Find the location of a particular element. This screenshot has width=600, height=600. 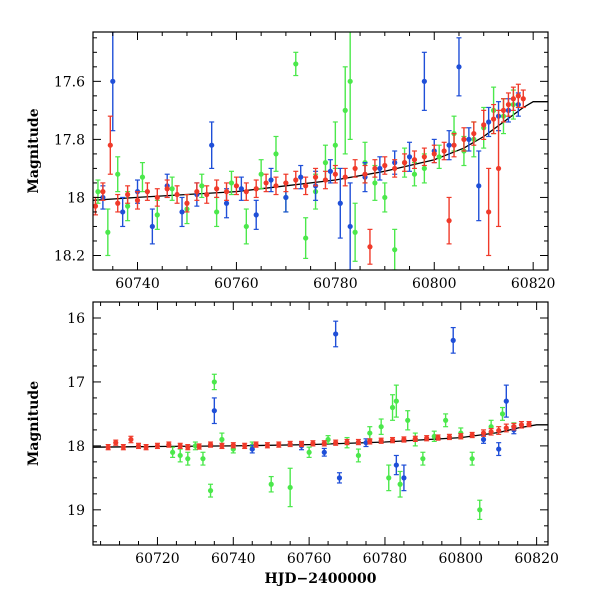

model-curve is located at coordinates (320, 436).